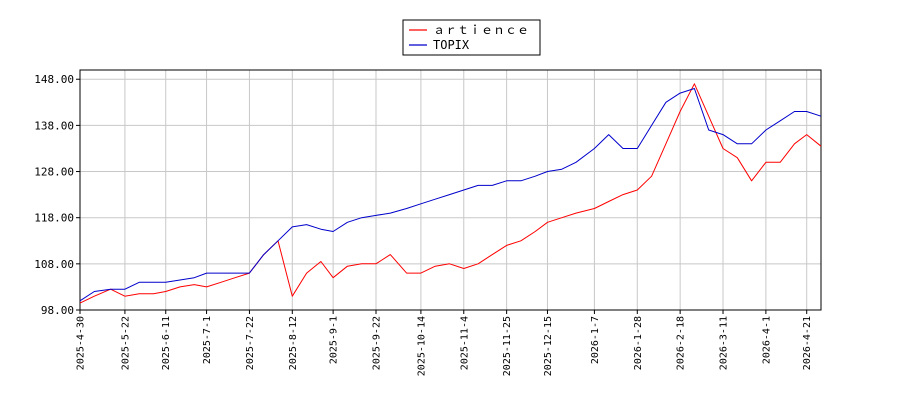 The image size is (900, 400). What do you see at coordinates (376, 343) in the screenshot?
I see `tick-label-x: 2025-9-22` at bounding box center [376, 343].